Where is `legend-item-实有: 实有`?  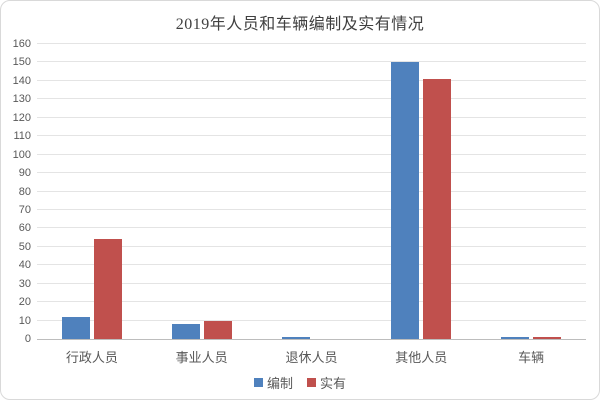 legend-item-实有: 实有 is located at coordinates (326, 382).